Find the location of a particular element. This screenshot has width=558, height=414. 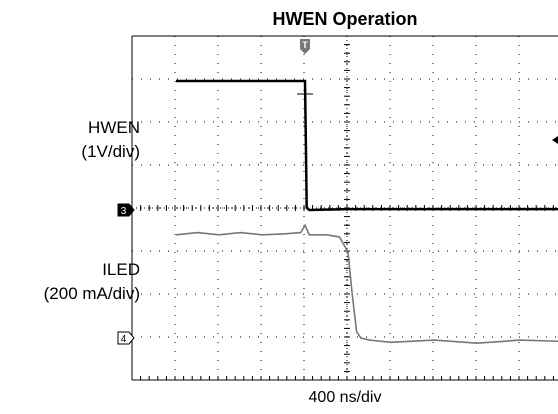

svg-text: T is located at coordinates (305, 45).